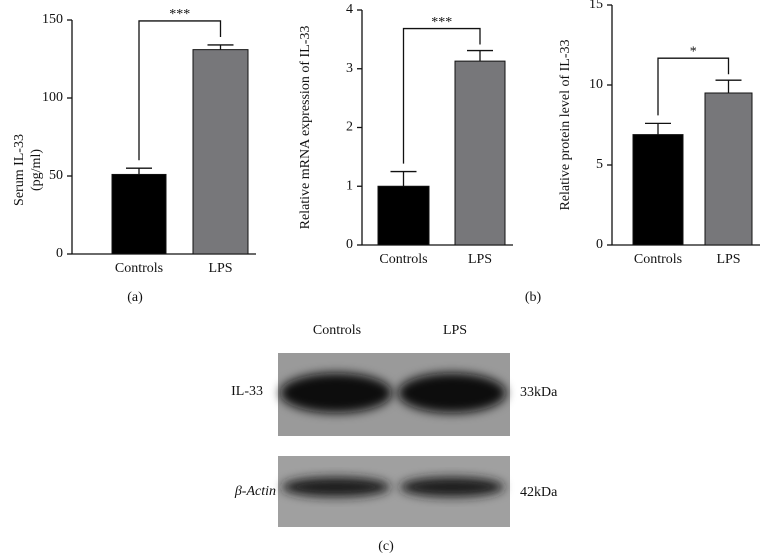 This screenshot has width=773, height=557. Describe the element at coordinates (349, 185) in the screenshot. I see `y-tick-label: 1` at that location.